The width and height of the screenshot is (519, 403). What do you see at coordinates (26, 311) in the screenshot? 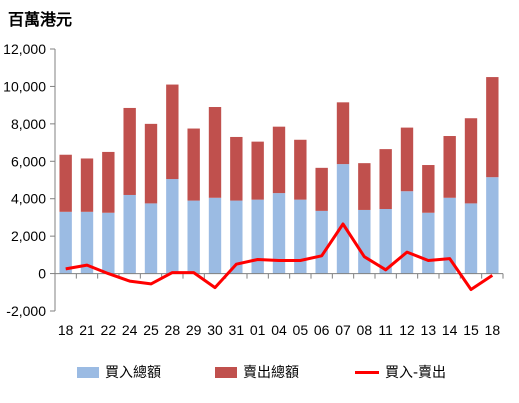
I see `y-tick-label: -2,000` at bounding box center [26, 311].